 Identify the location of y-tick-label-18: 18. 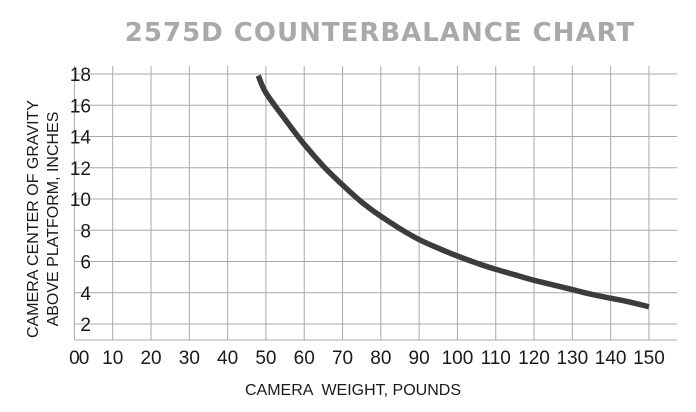
(80, 75).